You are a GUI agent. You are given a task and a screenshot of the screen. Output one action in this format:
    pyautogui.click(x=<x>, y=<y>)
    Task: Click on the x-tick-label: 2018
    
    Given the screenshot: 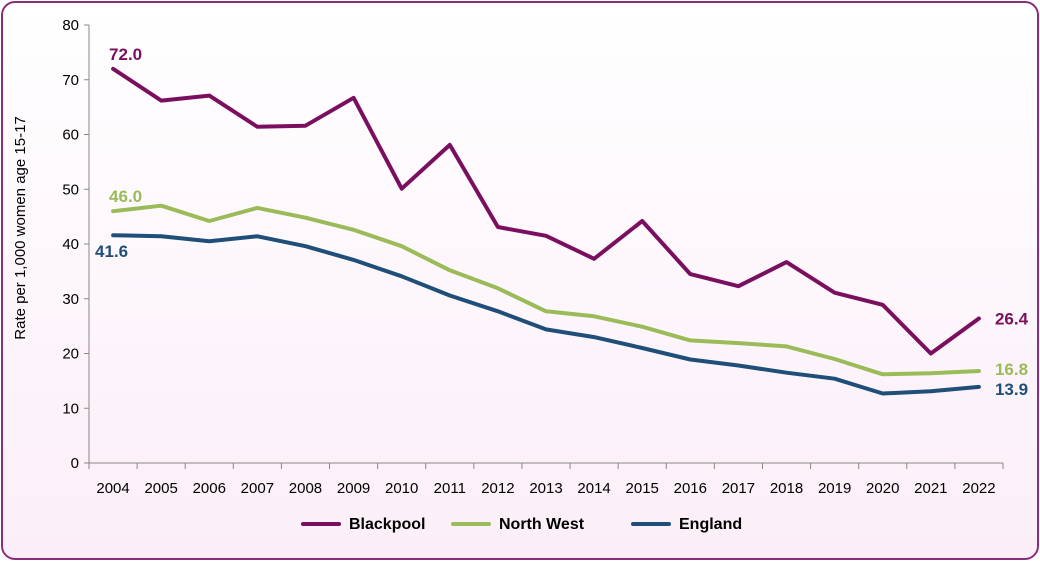 What is the action you would take?
    pyautogui.click(x=786, y=488)
    